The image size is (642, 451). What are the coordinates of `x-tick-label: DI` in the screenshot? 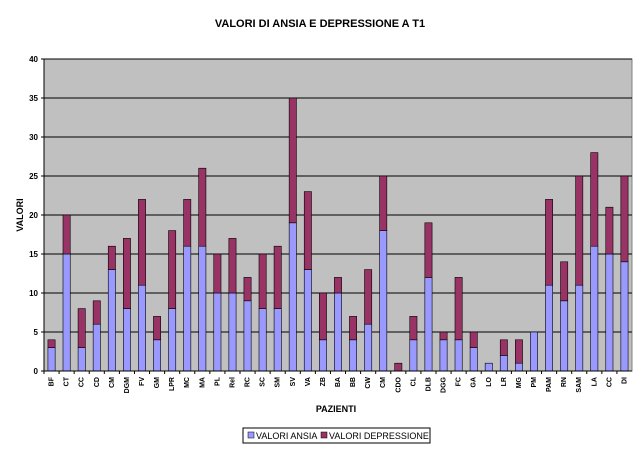 It's located at (624, 380).